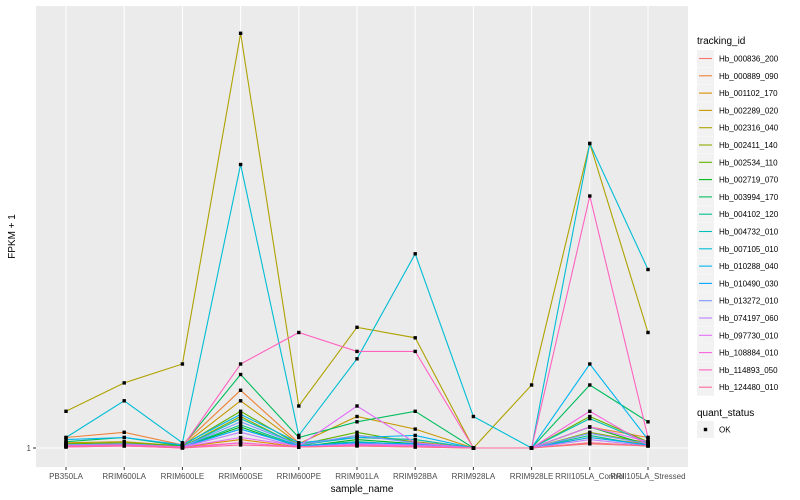  I want to click on legend-item: Hb_007105_010, so click(738, 249).